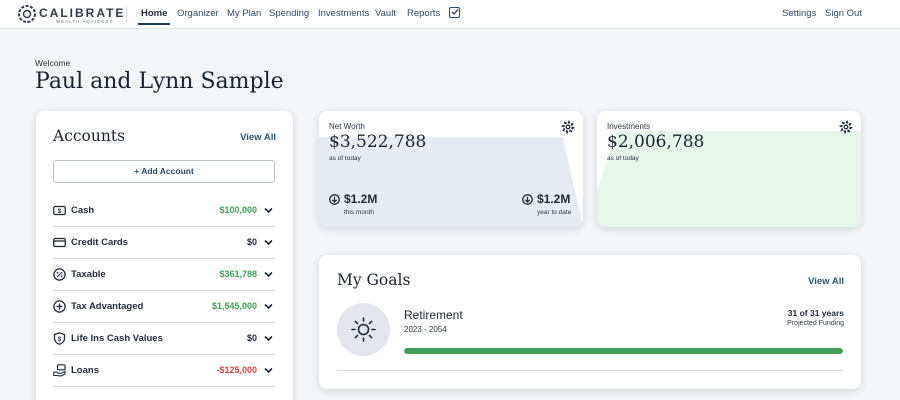  Describe the element at coordinates (159, 81) in the screenshot. I see `client-names: Paul and Lynn Sample` at that location.